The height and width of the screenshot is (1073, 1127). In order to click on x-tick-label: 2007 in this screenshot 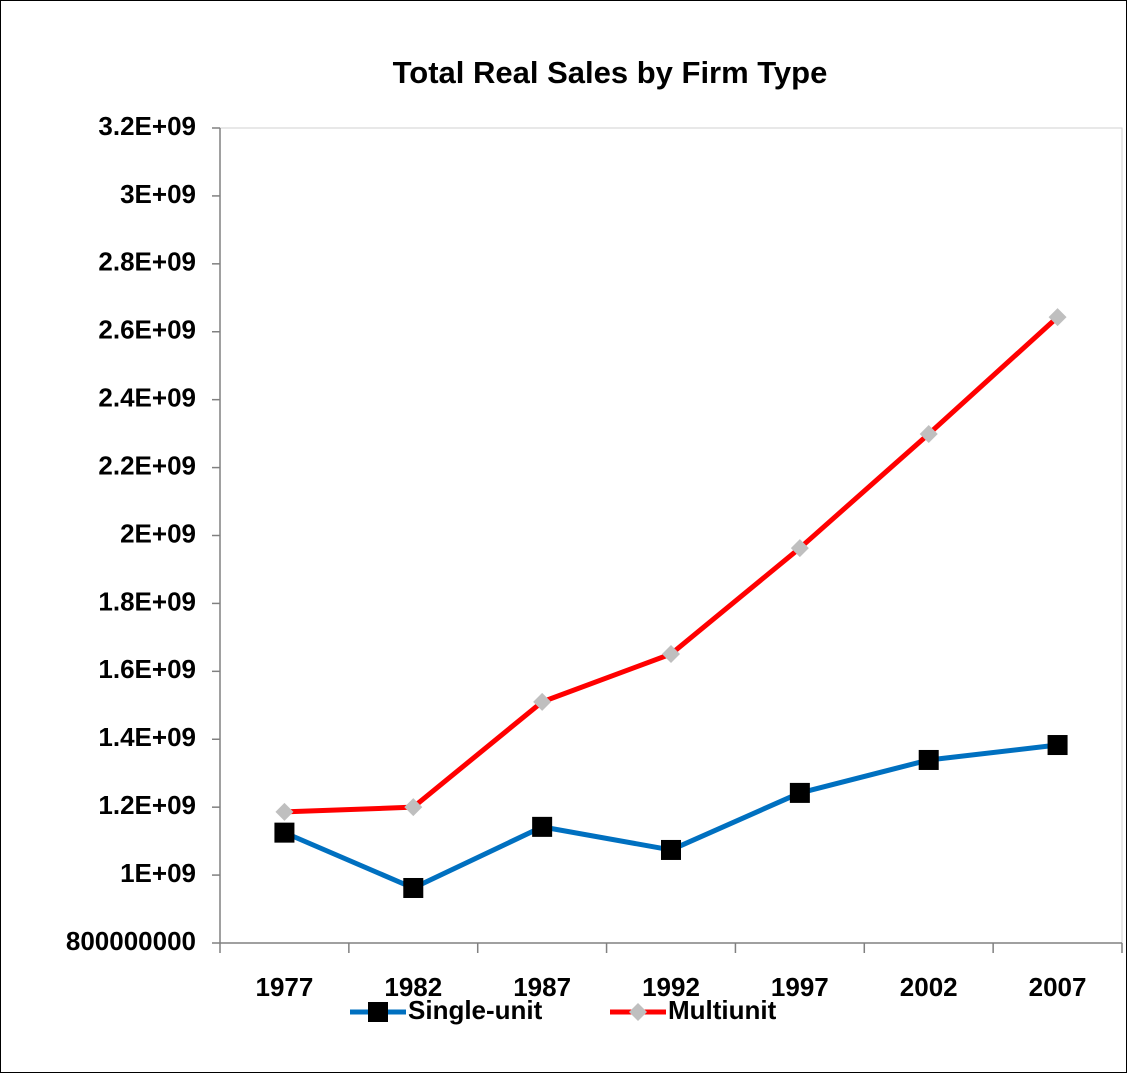, I will do `click(1058, 987)`.